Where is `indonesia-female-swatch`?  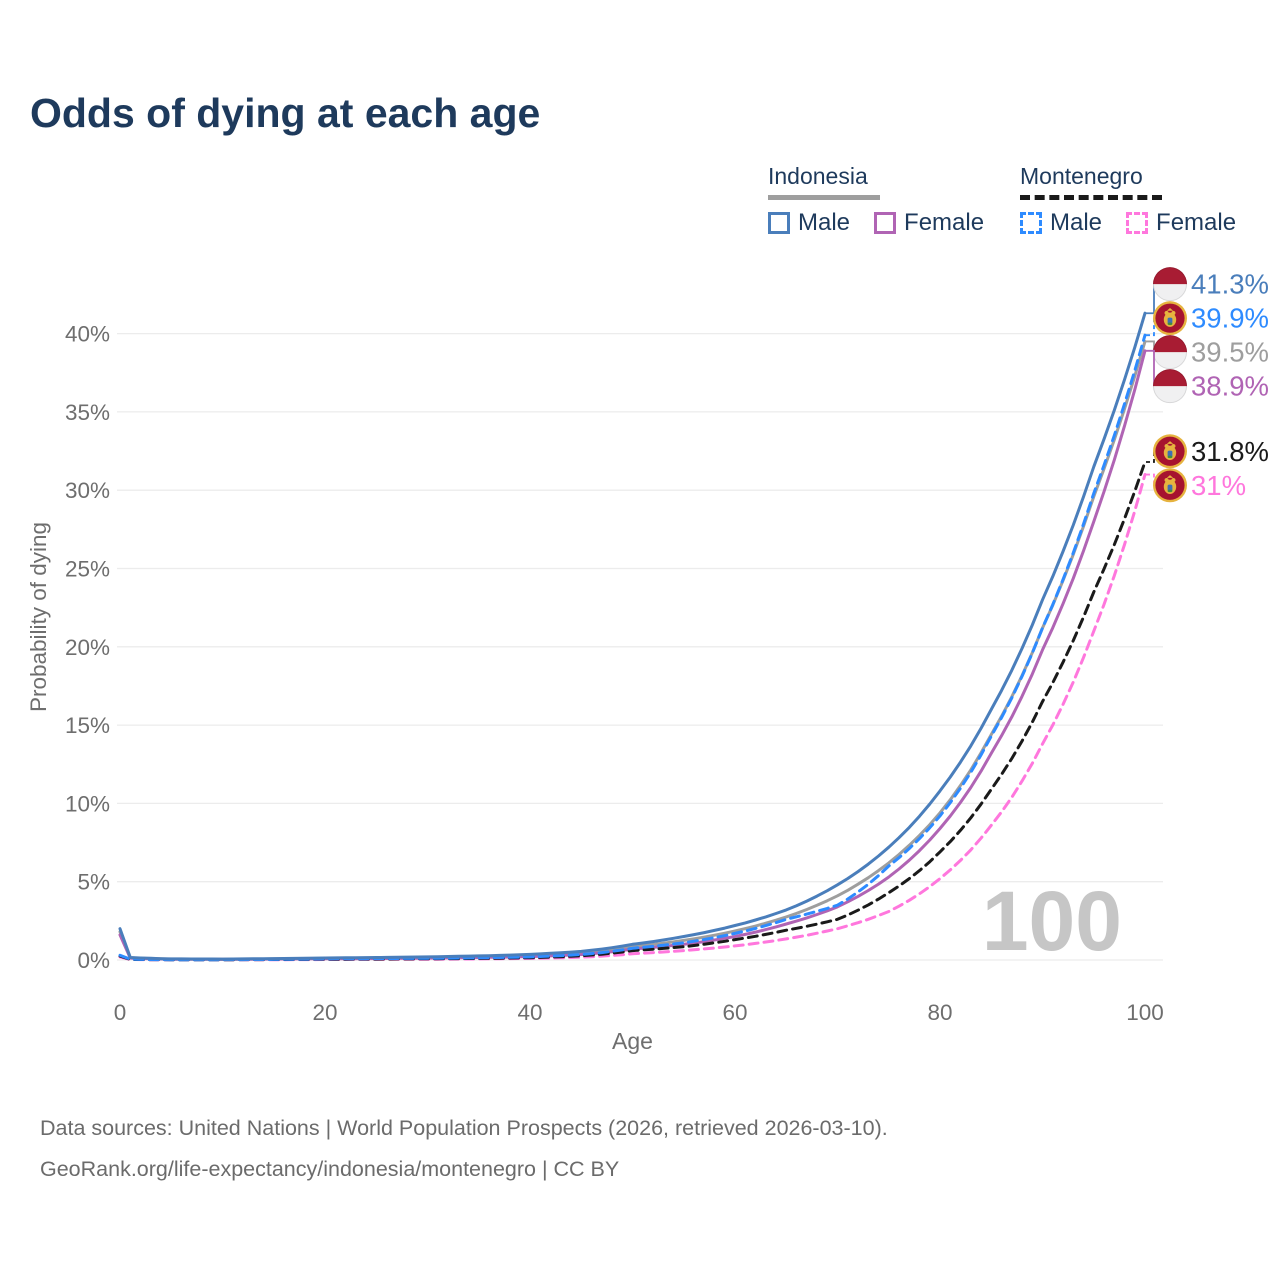
indonesia-female-swatch is located at coordinates (885, 223).